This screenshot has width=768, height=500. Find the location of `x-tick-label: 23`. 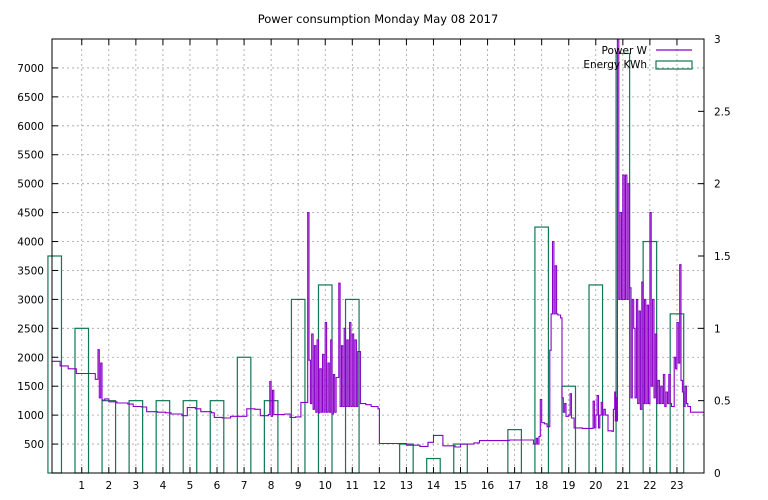

x-tick-label: 23 is located at coordinates (676, 486).